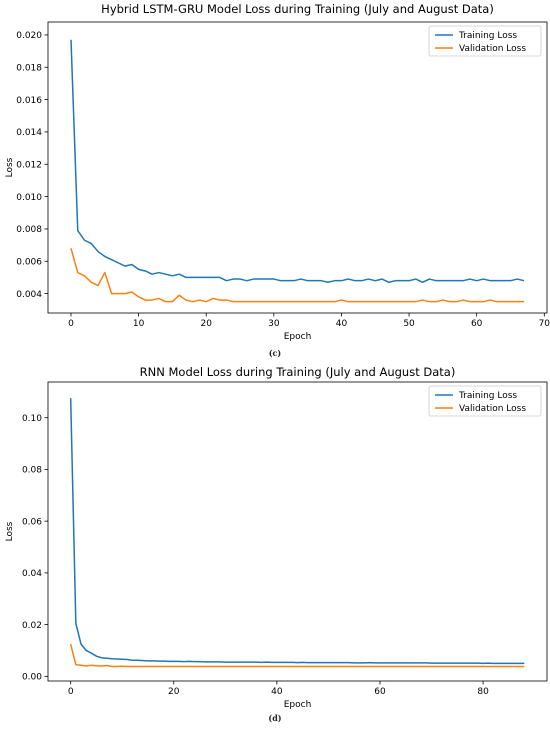 The image size is (550, 730). I want to click on y-tick-label: 0.006, so click(29, 262).